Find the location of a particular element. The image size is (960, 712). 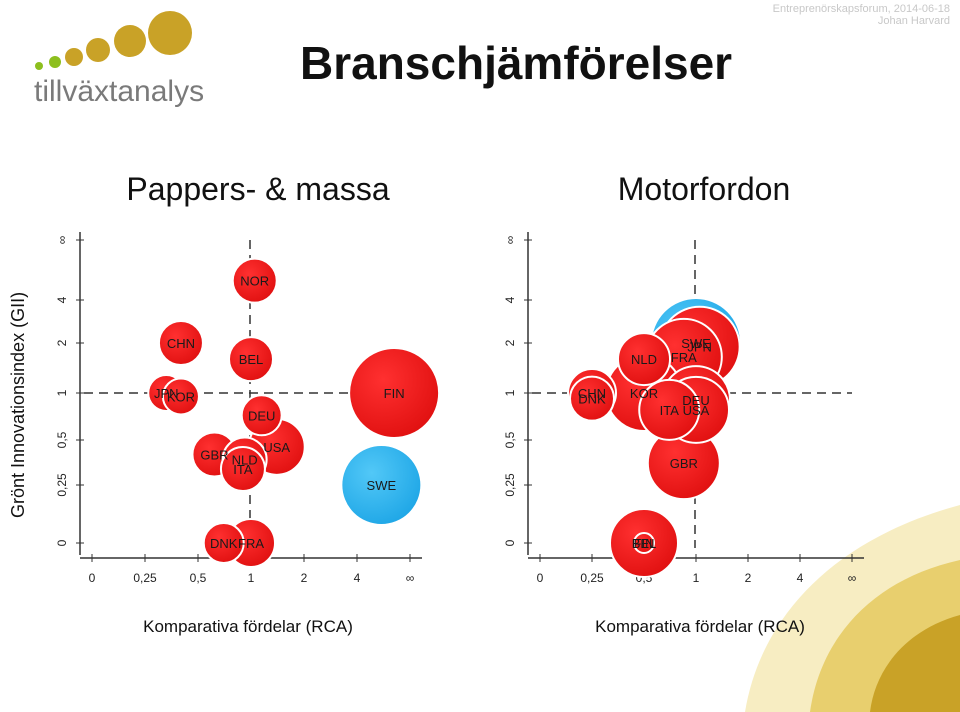

logo-text: tillväxtanalys is located at coordinates (119, 91).